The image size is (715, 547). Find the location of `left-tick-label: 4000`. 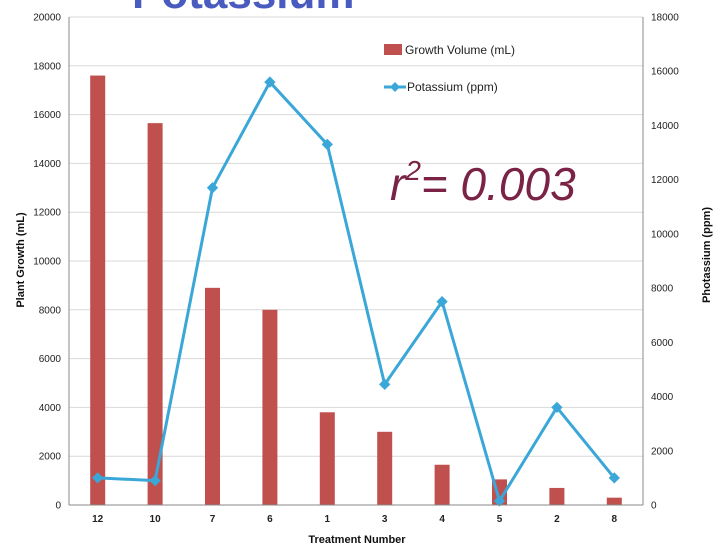

left-tick-label: 4000 is located at coordinates (50, 408).